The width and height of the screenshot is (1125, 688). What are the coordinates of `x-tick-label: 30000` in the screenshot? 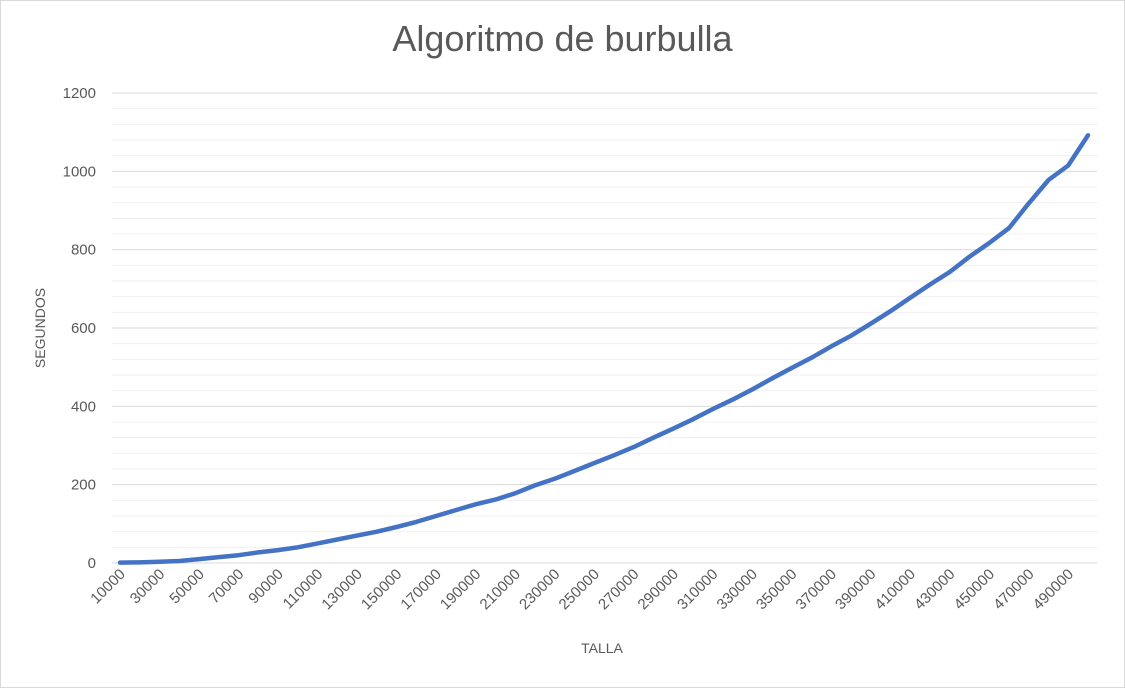 It's located at (148, 587).